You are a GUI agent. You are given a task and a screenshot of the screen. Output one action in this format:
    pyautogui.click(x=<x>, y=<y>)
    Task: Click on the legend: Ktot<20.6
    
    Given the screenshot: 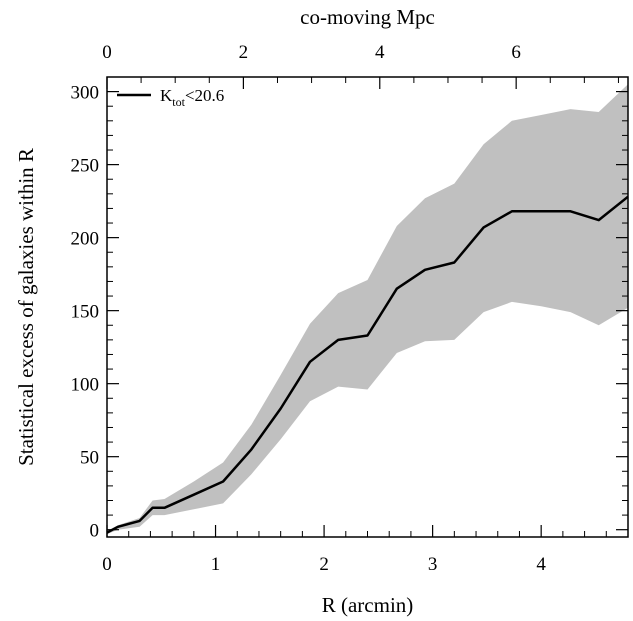 What is the action you would take?
    pyautogui.click(x=170, y=97)
    